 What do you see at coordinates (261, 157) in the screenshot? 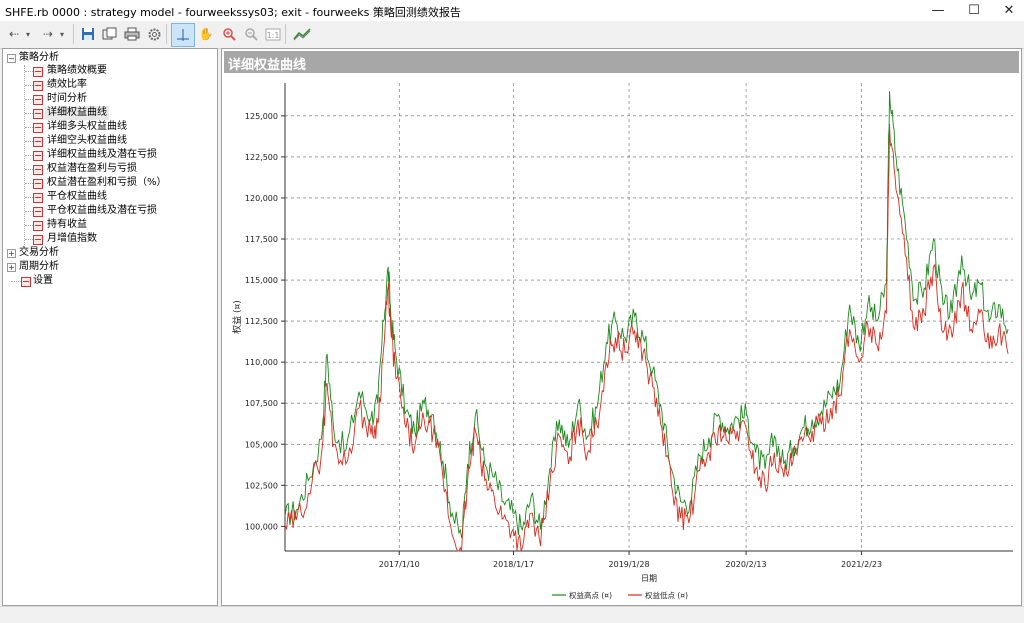
I see `y-tick-label: 122,500` at bounding box center [261, 157].